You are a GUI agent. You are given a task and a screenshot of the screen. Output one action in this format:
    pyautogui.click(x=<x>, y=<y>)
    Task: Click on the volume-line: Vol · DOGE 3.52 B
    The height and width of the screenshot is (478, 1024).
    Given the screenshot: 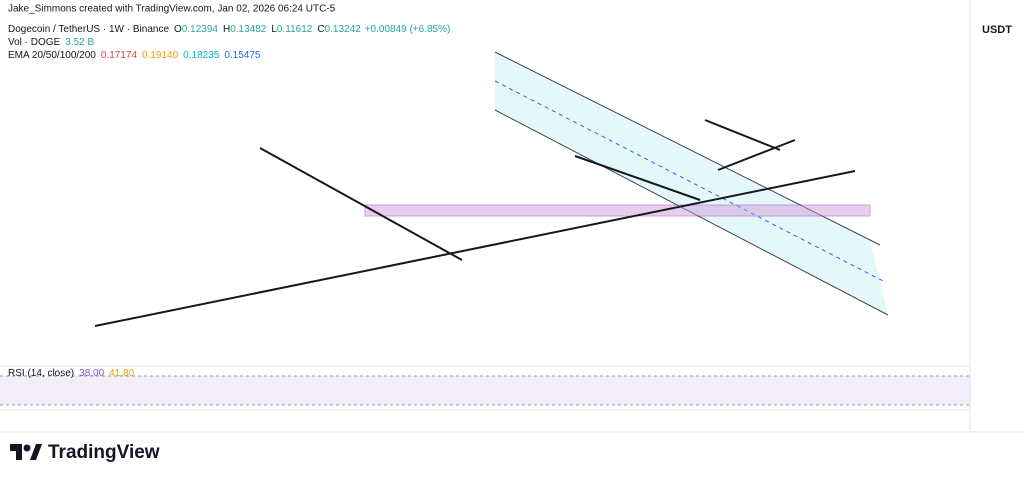 What is the action you would take?
    pyautogui.click(x=51, y=42)
    